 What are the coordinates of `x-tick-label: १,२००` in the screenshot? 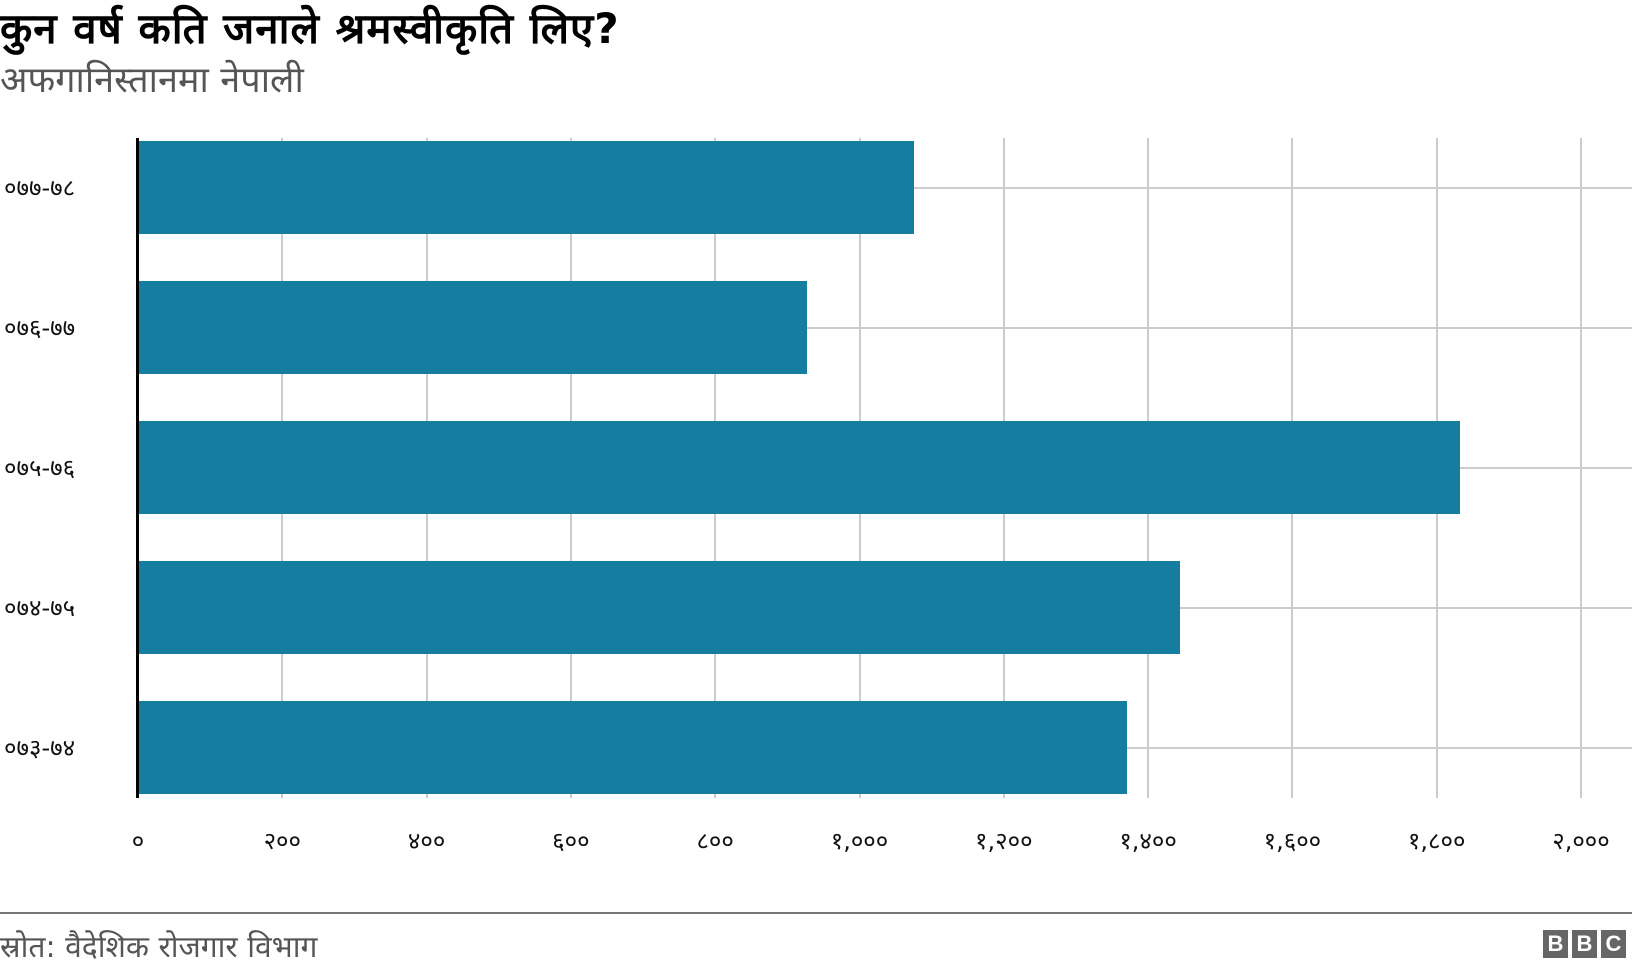 It's located at (1004, 841).